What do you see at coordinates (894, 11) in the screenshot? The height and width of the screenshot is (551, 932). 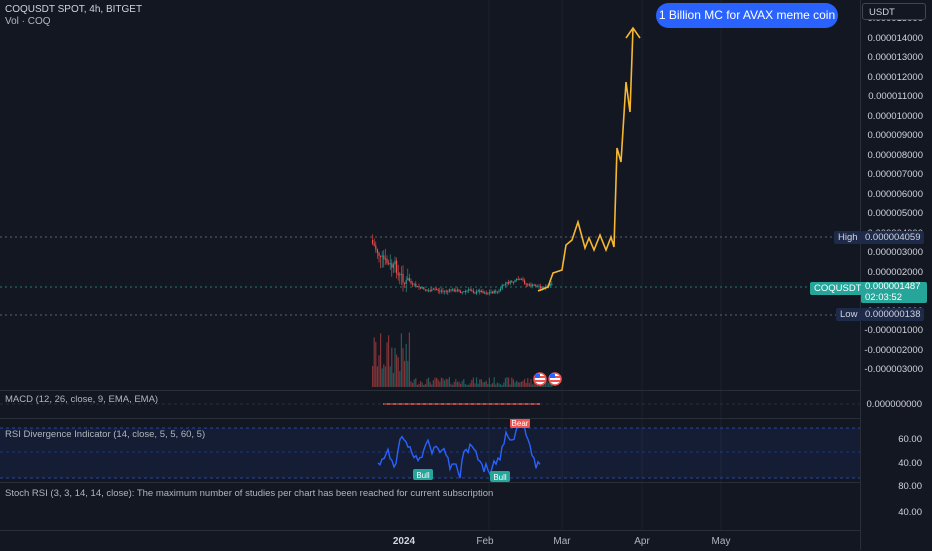 I see `currency-selector-button: USDT` at bounding box center [894, 11].